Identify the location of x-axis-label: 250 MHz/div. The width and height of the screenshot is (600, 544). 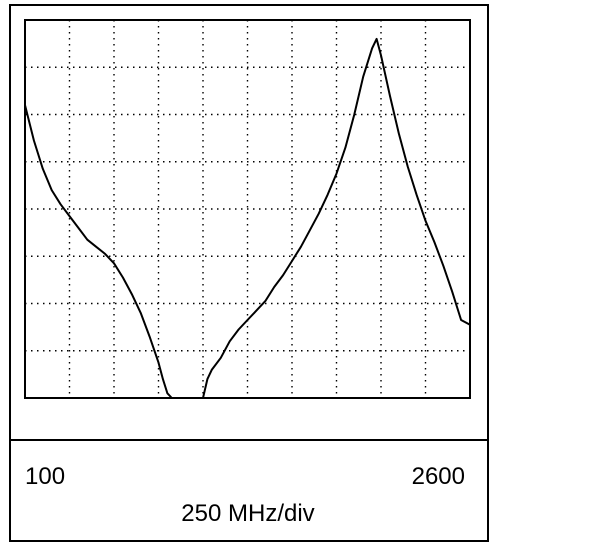
(247, 513).